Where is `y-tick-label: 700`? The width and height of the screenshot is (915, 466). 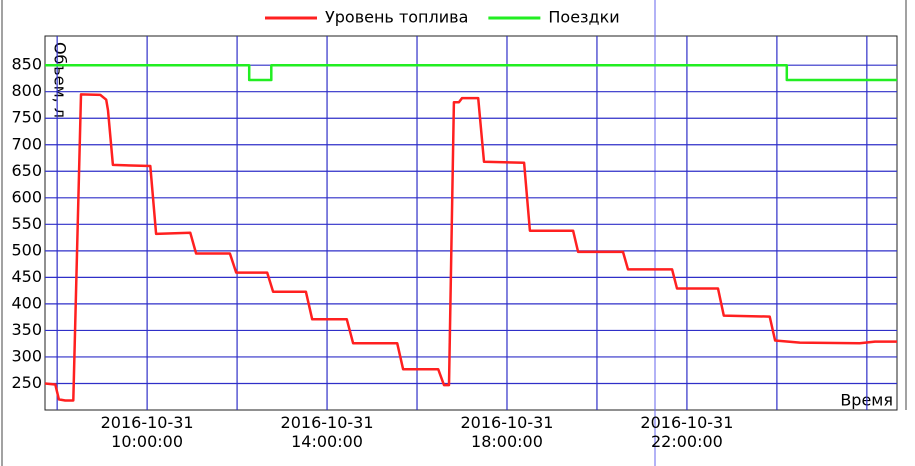 y-tick-label: 700 is located at coordinates (26, 143).